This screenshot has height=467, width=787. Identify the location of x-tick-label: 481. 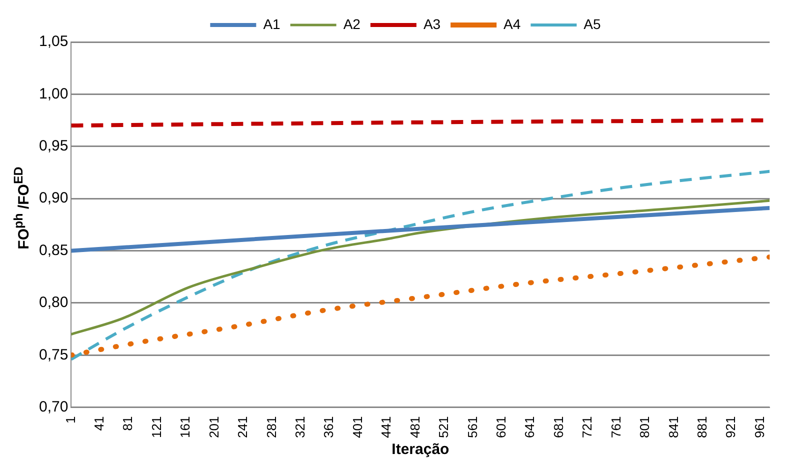
(414, 427).